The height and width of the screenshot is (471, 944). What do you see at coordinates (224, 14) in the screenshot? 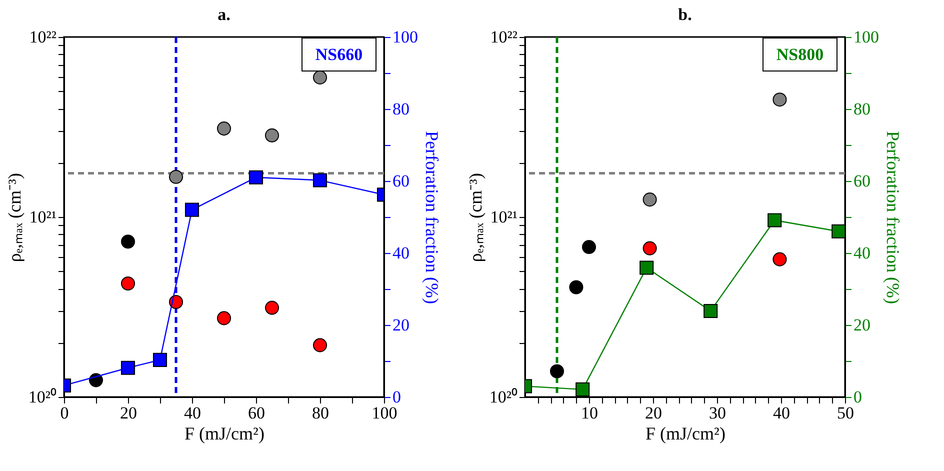
I see `chart-title: a.` at bounding box center [224, 14].